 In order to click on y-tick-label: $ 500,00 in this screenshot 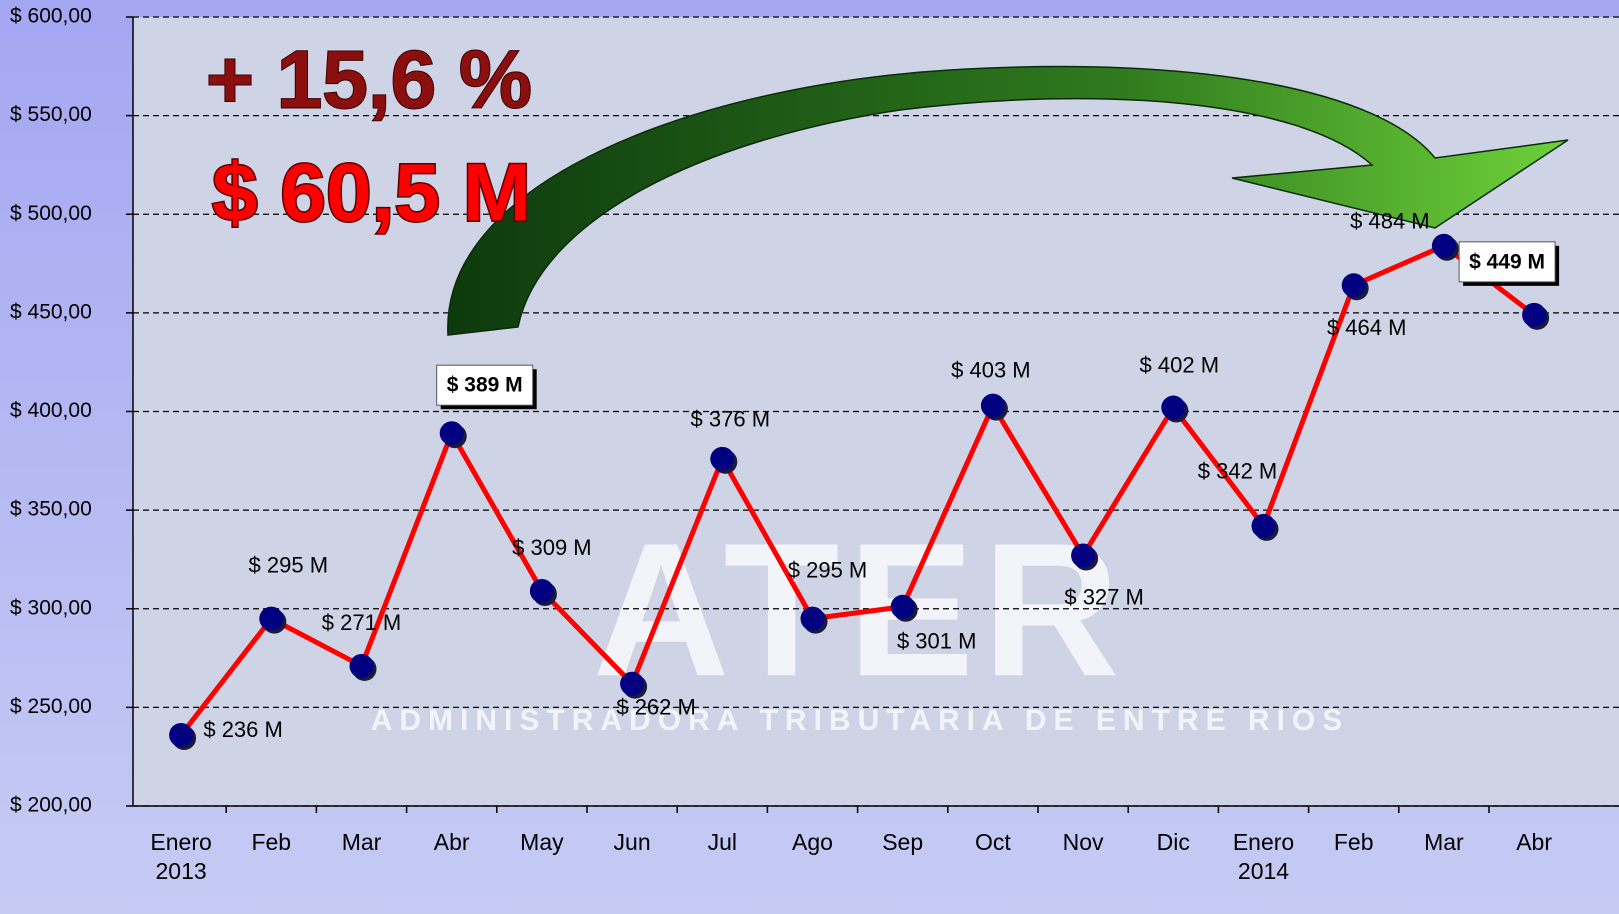, I will do `click(51, 213)`.